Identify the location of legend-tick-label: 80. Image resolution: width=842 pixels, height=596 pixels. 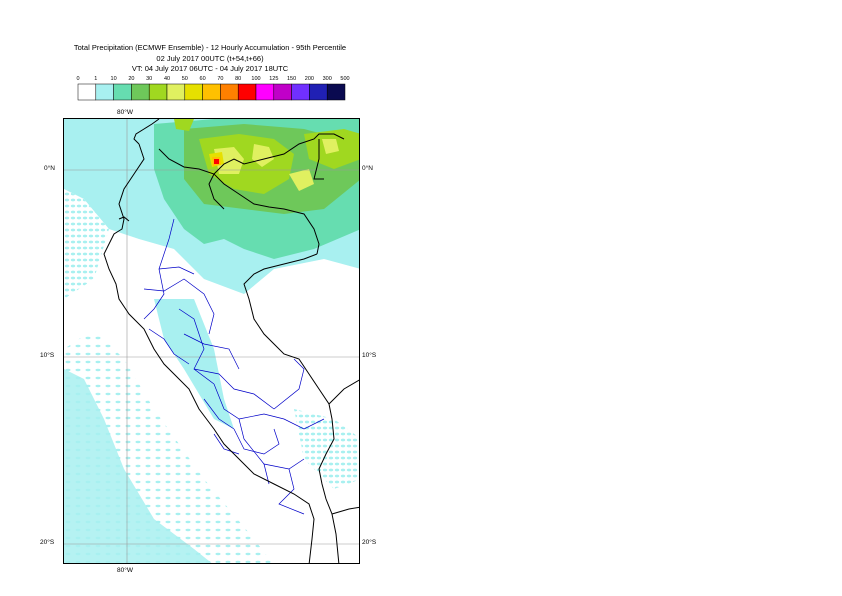
(238, 79).